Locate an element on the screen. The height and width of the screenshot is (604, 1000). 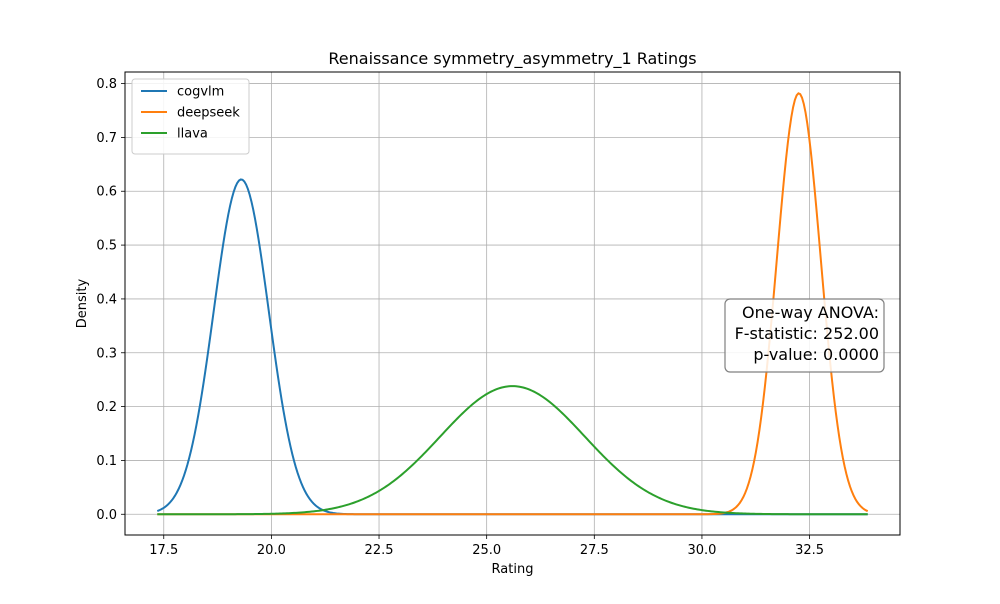
x-tick-label: 20.0 is located at coordinates (271, 550).